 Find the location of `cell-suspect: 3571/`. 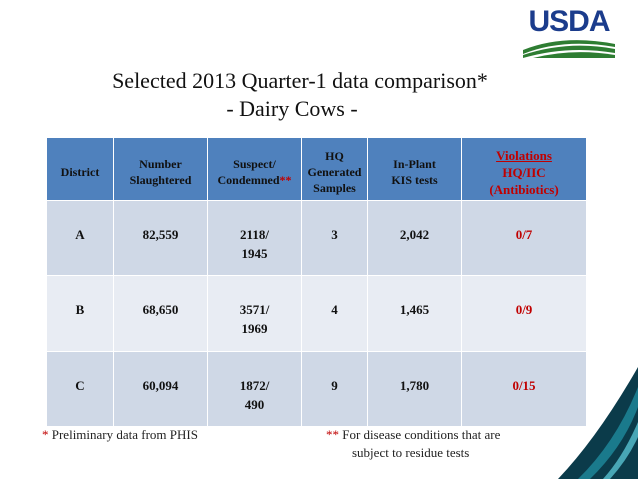

cell-suspect: 3571/ is located at coordinates (254, 309).